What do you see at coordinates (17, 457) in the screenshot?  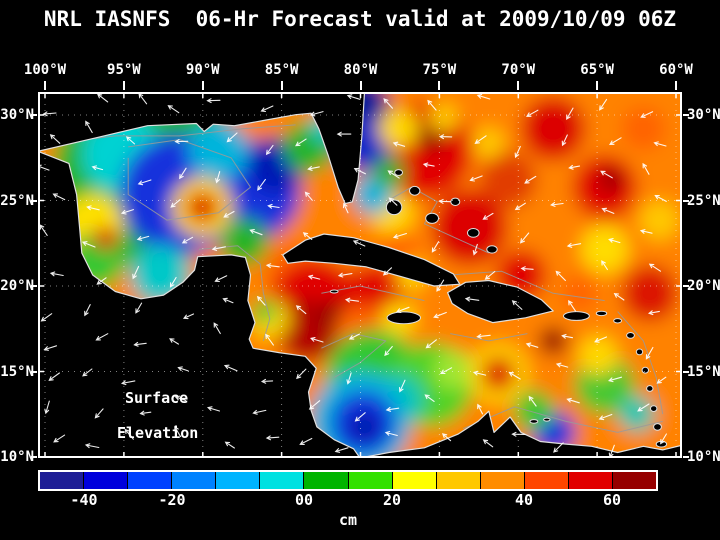 I see `lat-label-left: 10°N` at bounding box center [17, 457].